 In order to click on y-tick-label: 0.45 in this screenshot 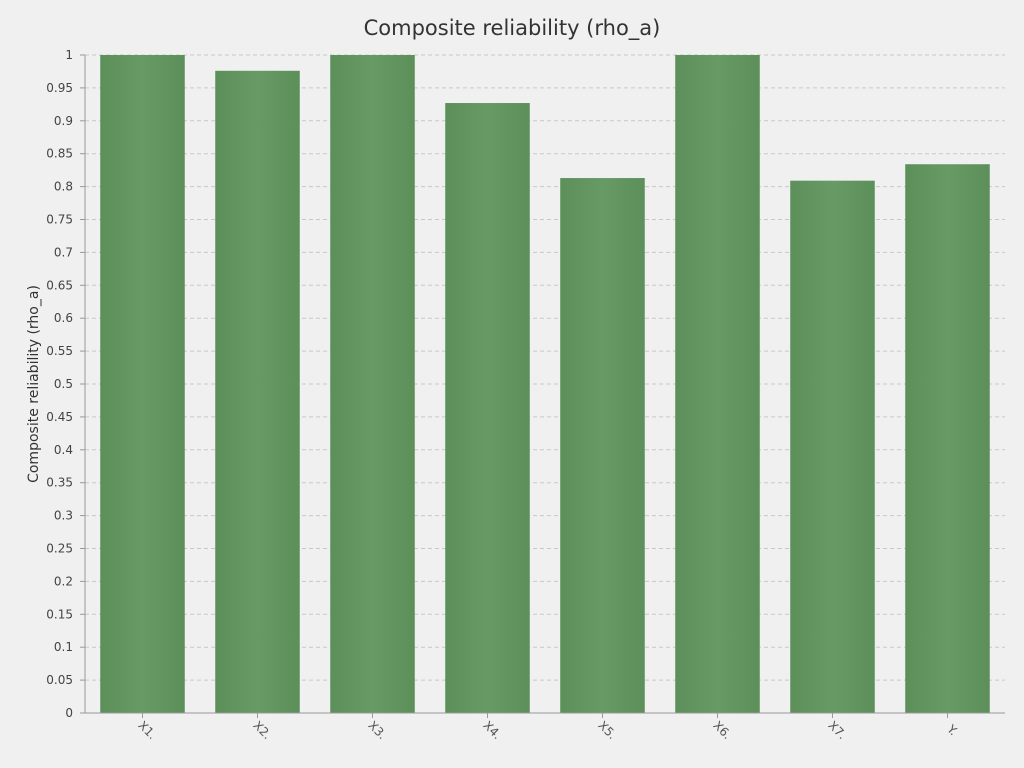, I will do `click(59, 417)`.